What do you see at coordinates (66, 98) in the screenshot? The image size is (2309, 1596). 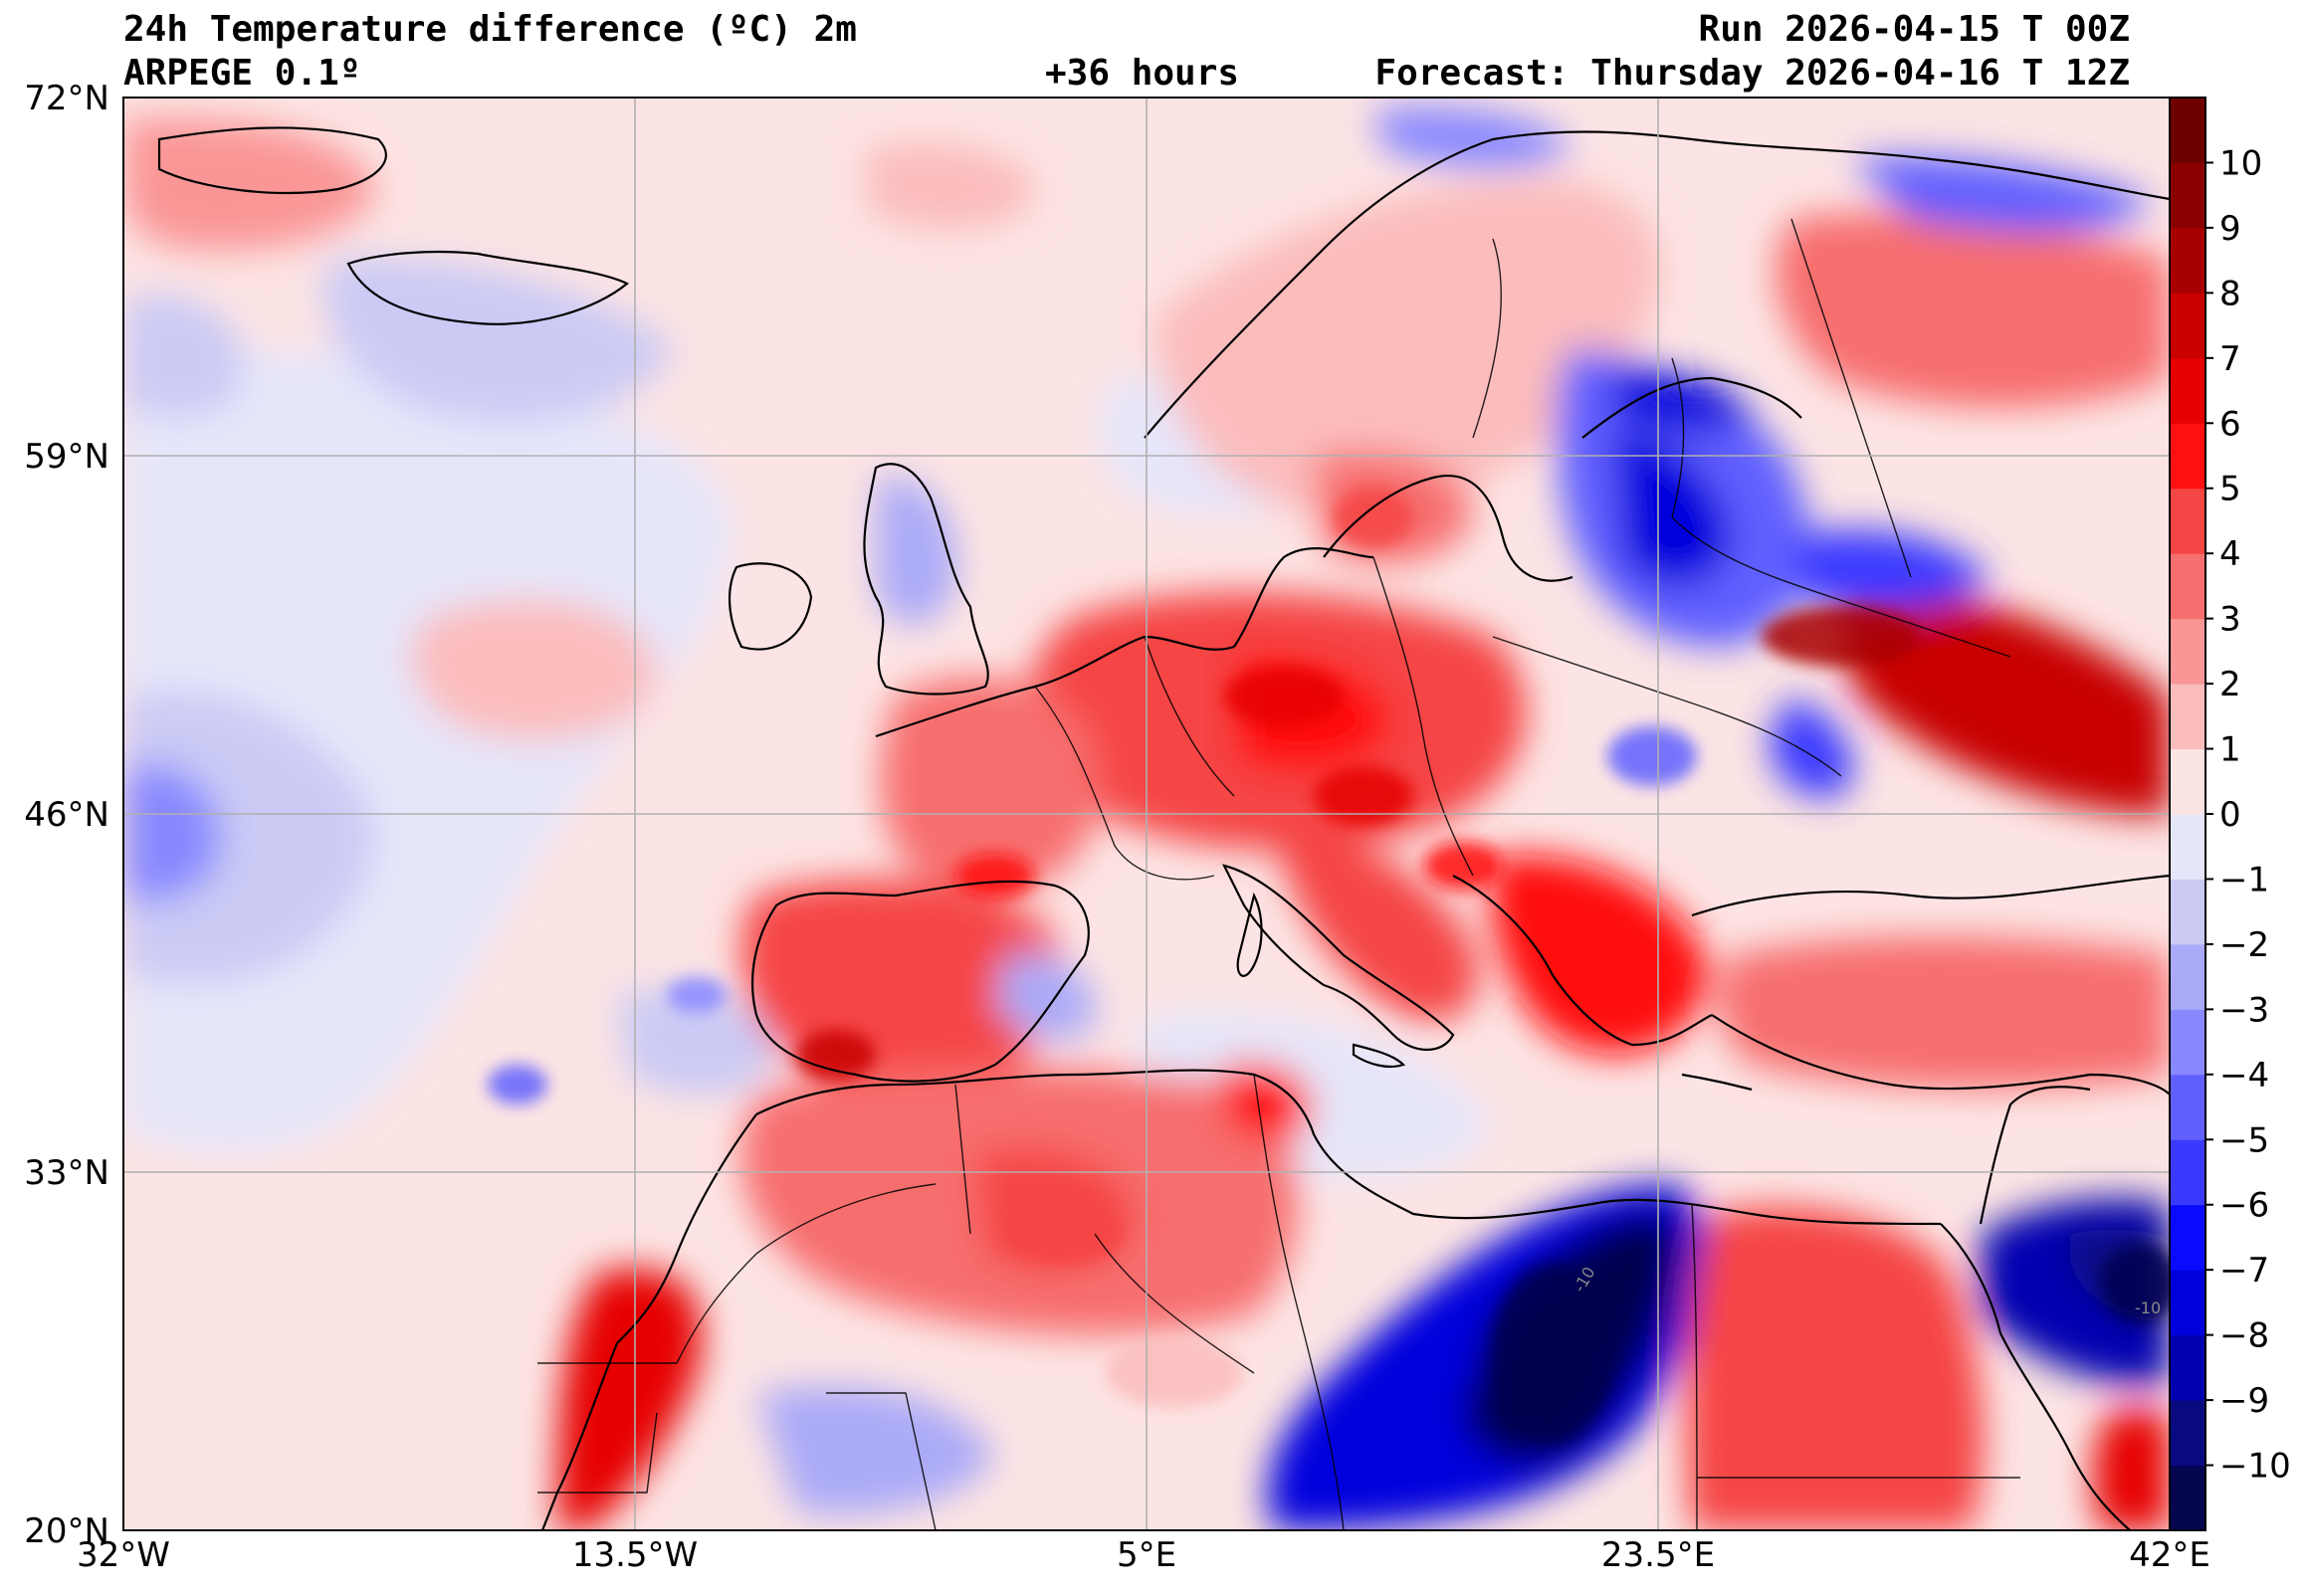 I see `lat-tick-label: 72°N` at bounding box center [66, 98].